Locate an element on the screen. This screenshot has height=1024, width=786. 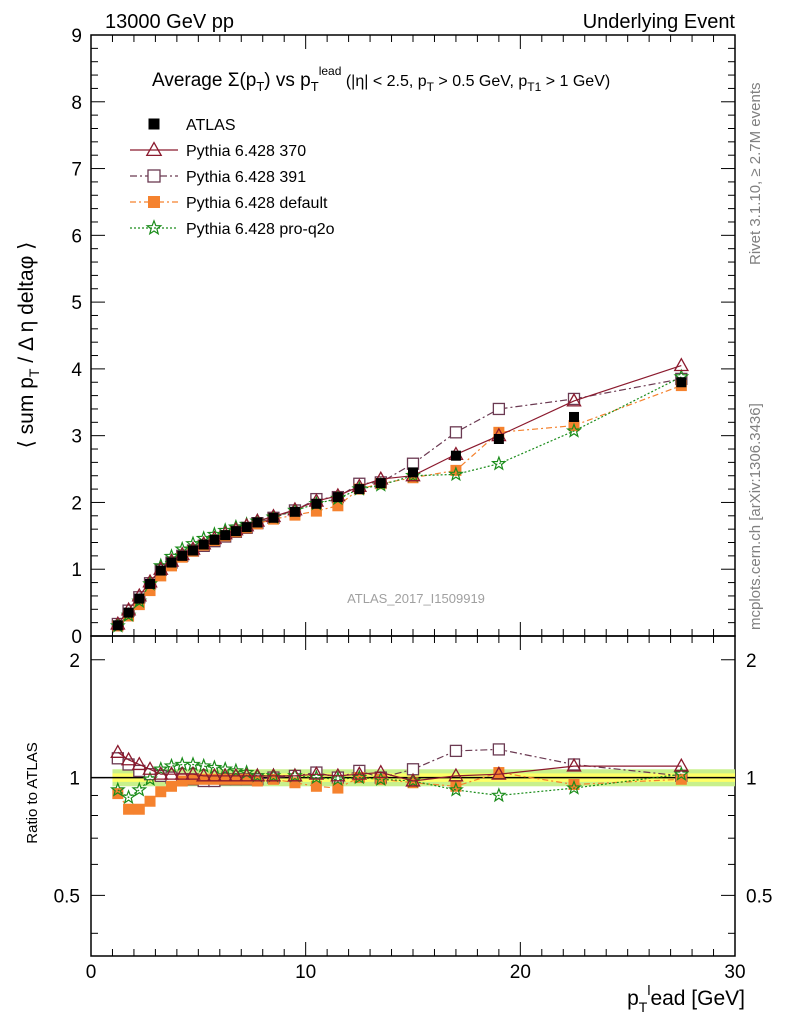
ratio-tick-label-right: 2 is located at coordinates (751, 661).